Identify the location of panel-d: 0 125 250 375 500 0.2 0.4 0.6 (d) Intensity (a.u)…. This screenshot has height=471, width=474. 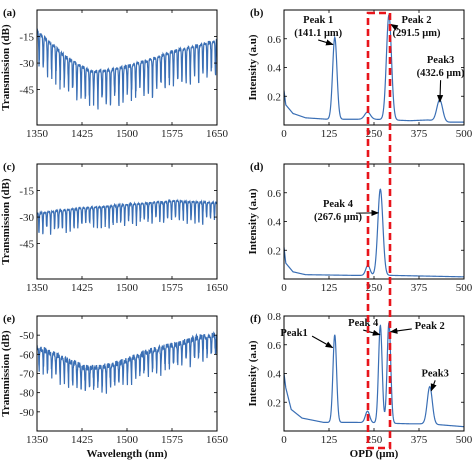
(360, 227).